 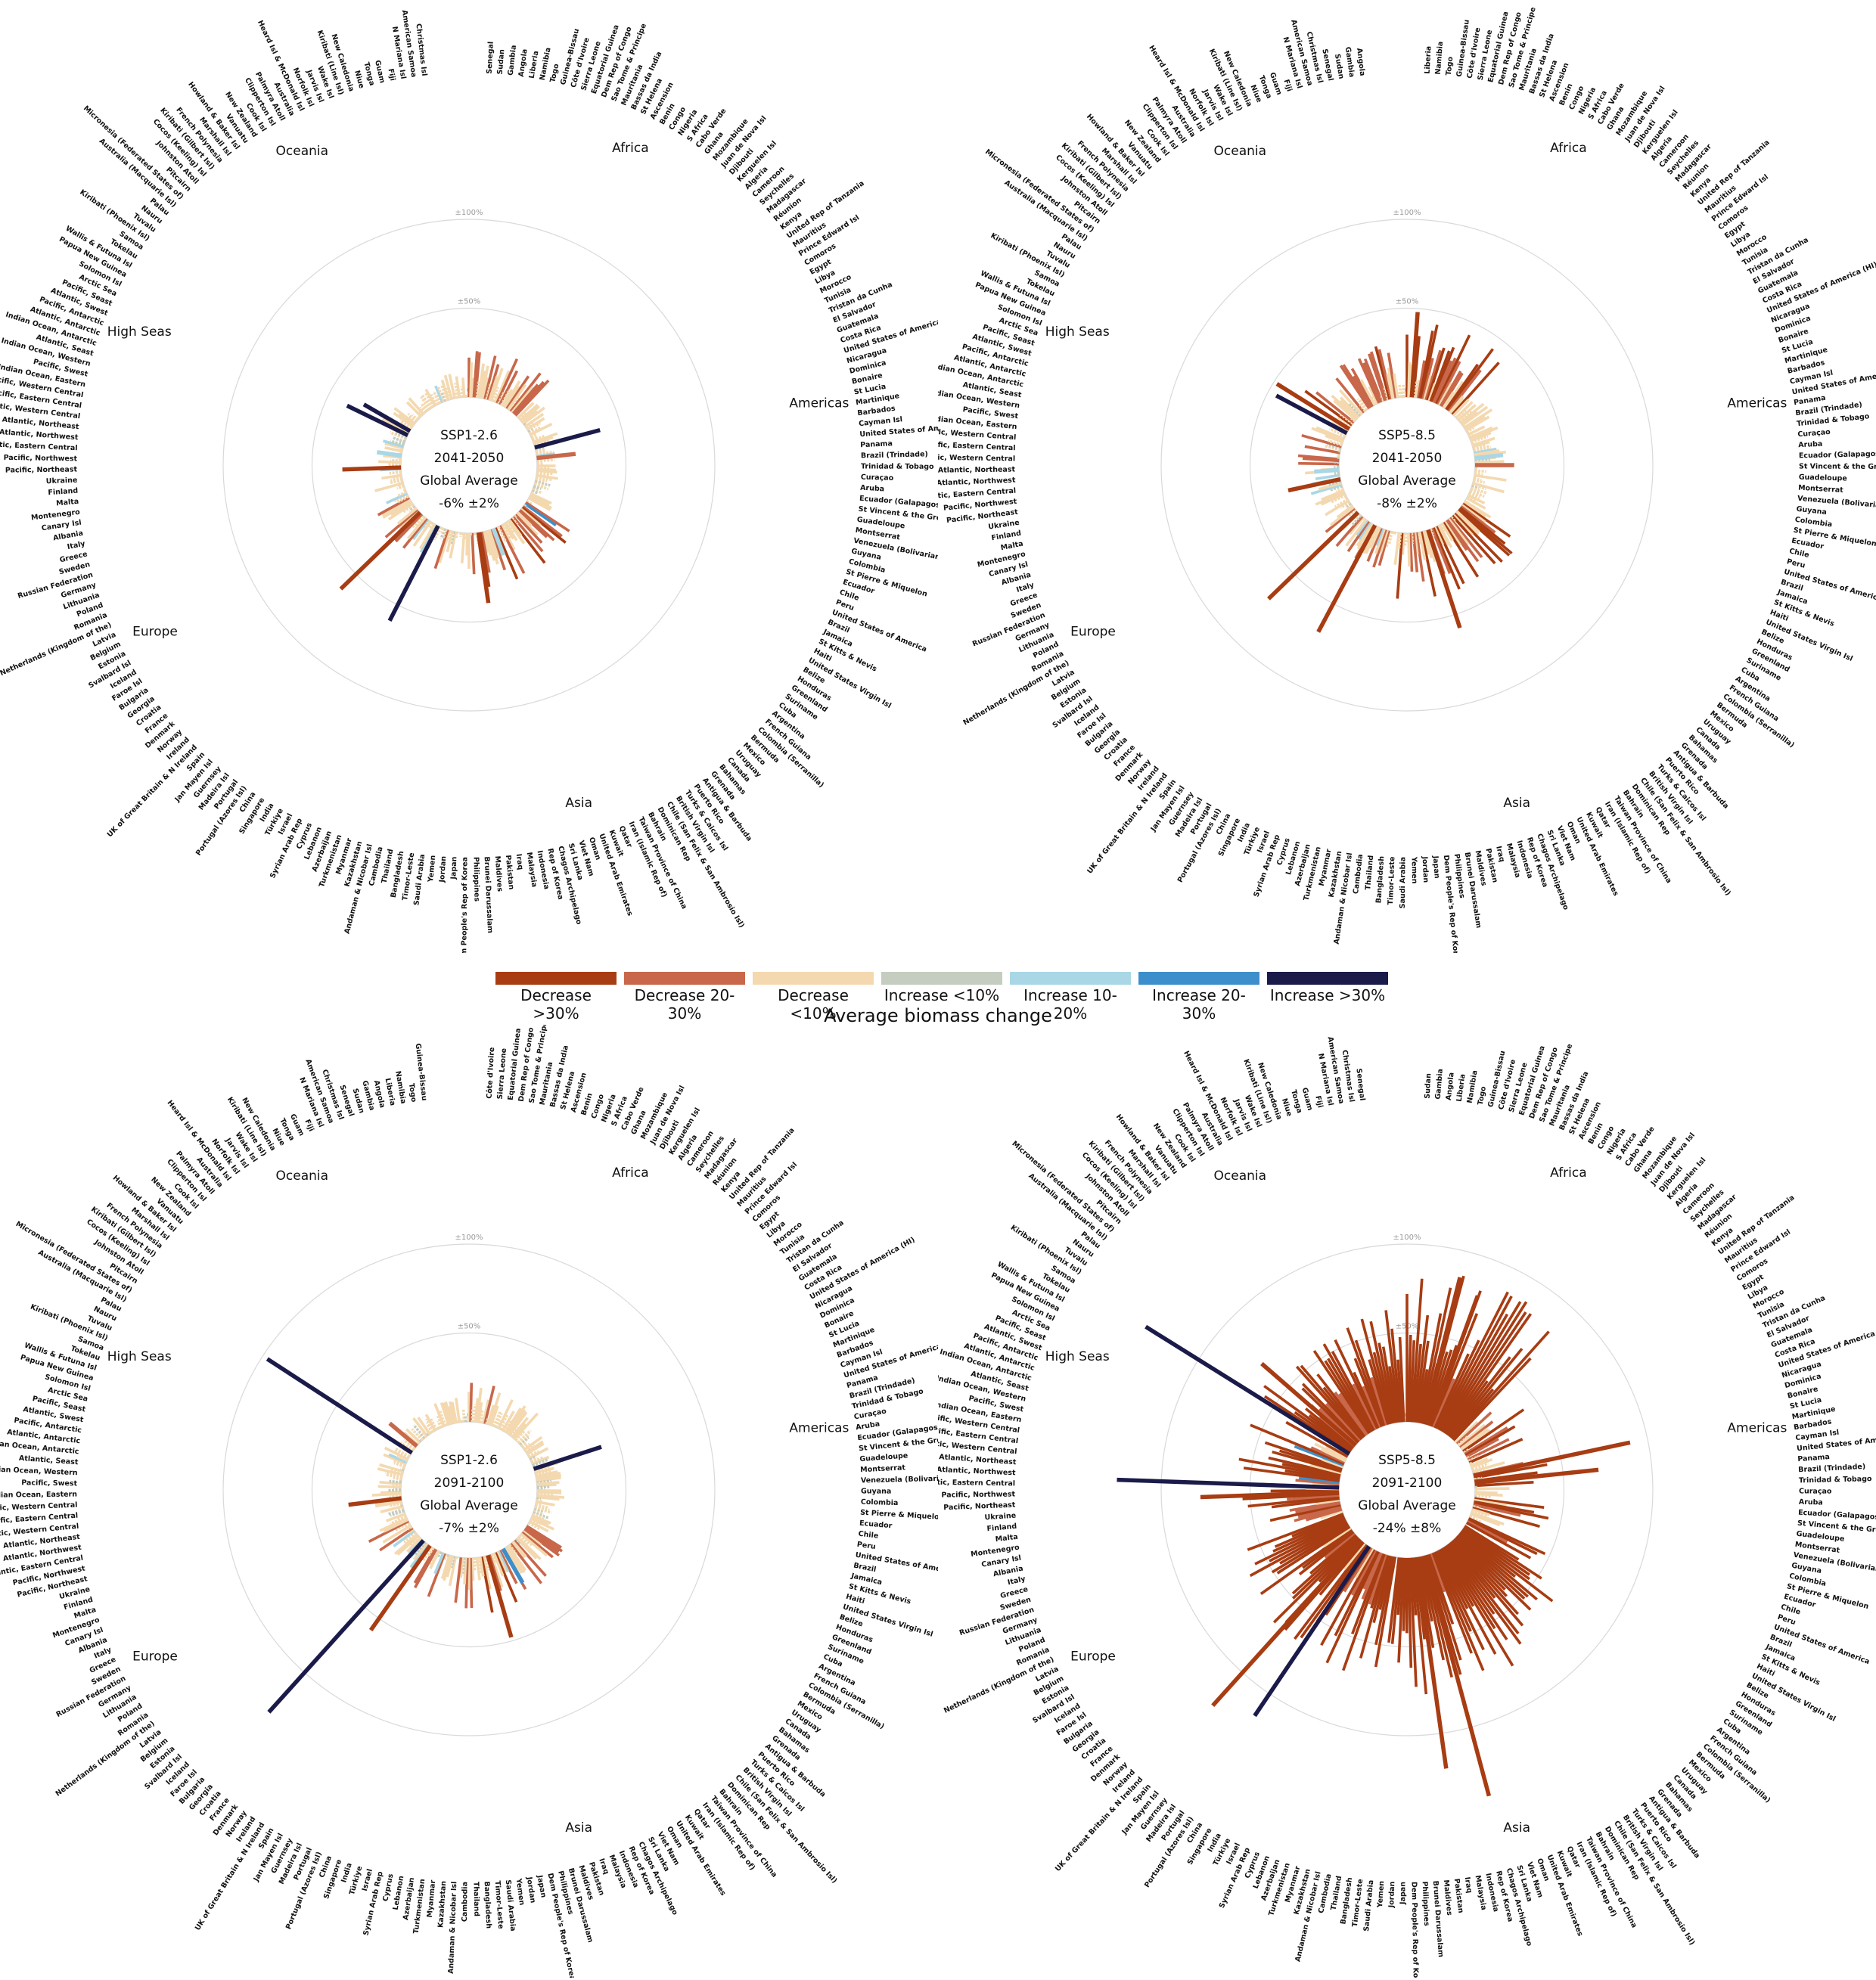 I want to click on country-label: Barbados, so click(x=876, y=411).